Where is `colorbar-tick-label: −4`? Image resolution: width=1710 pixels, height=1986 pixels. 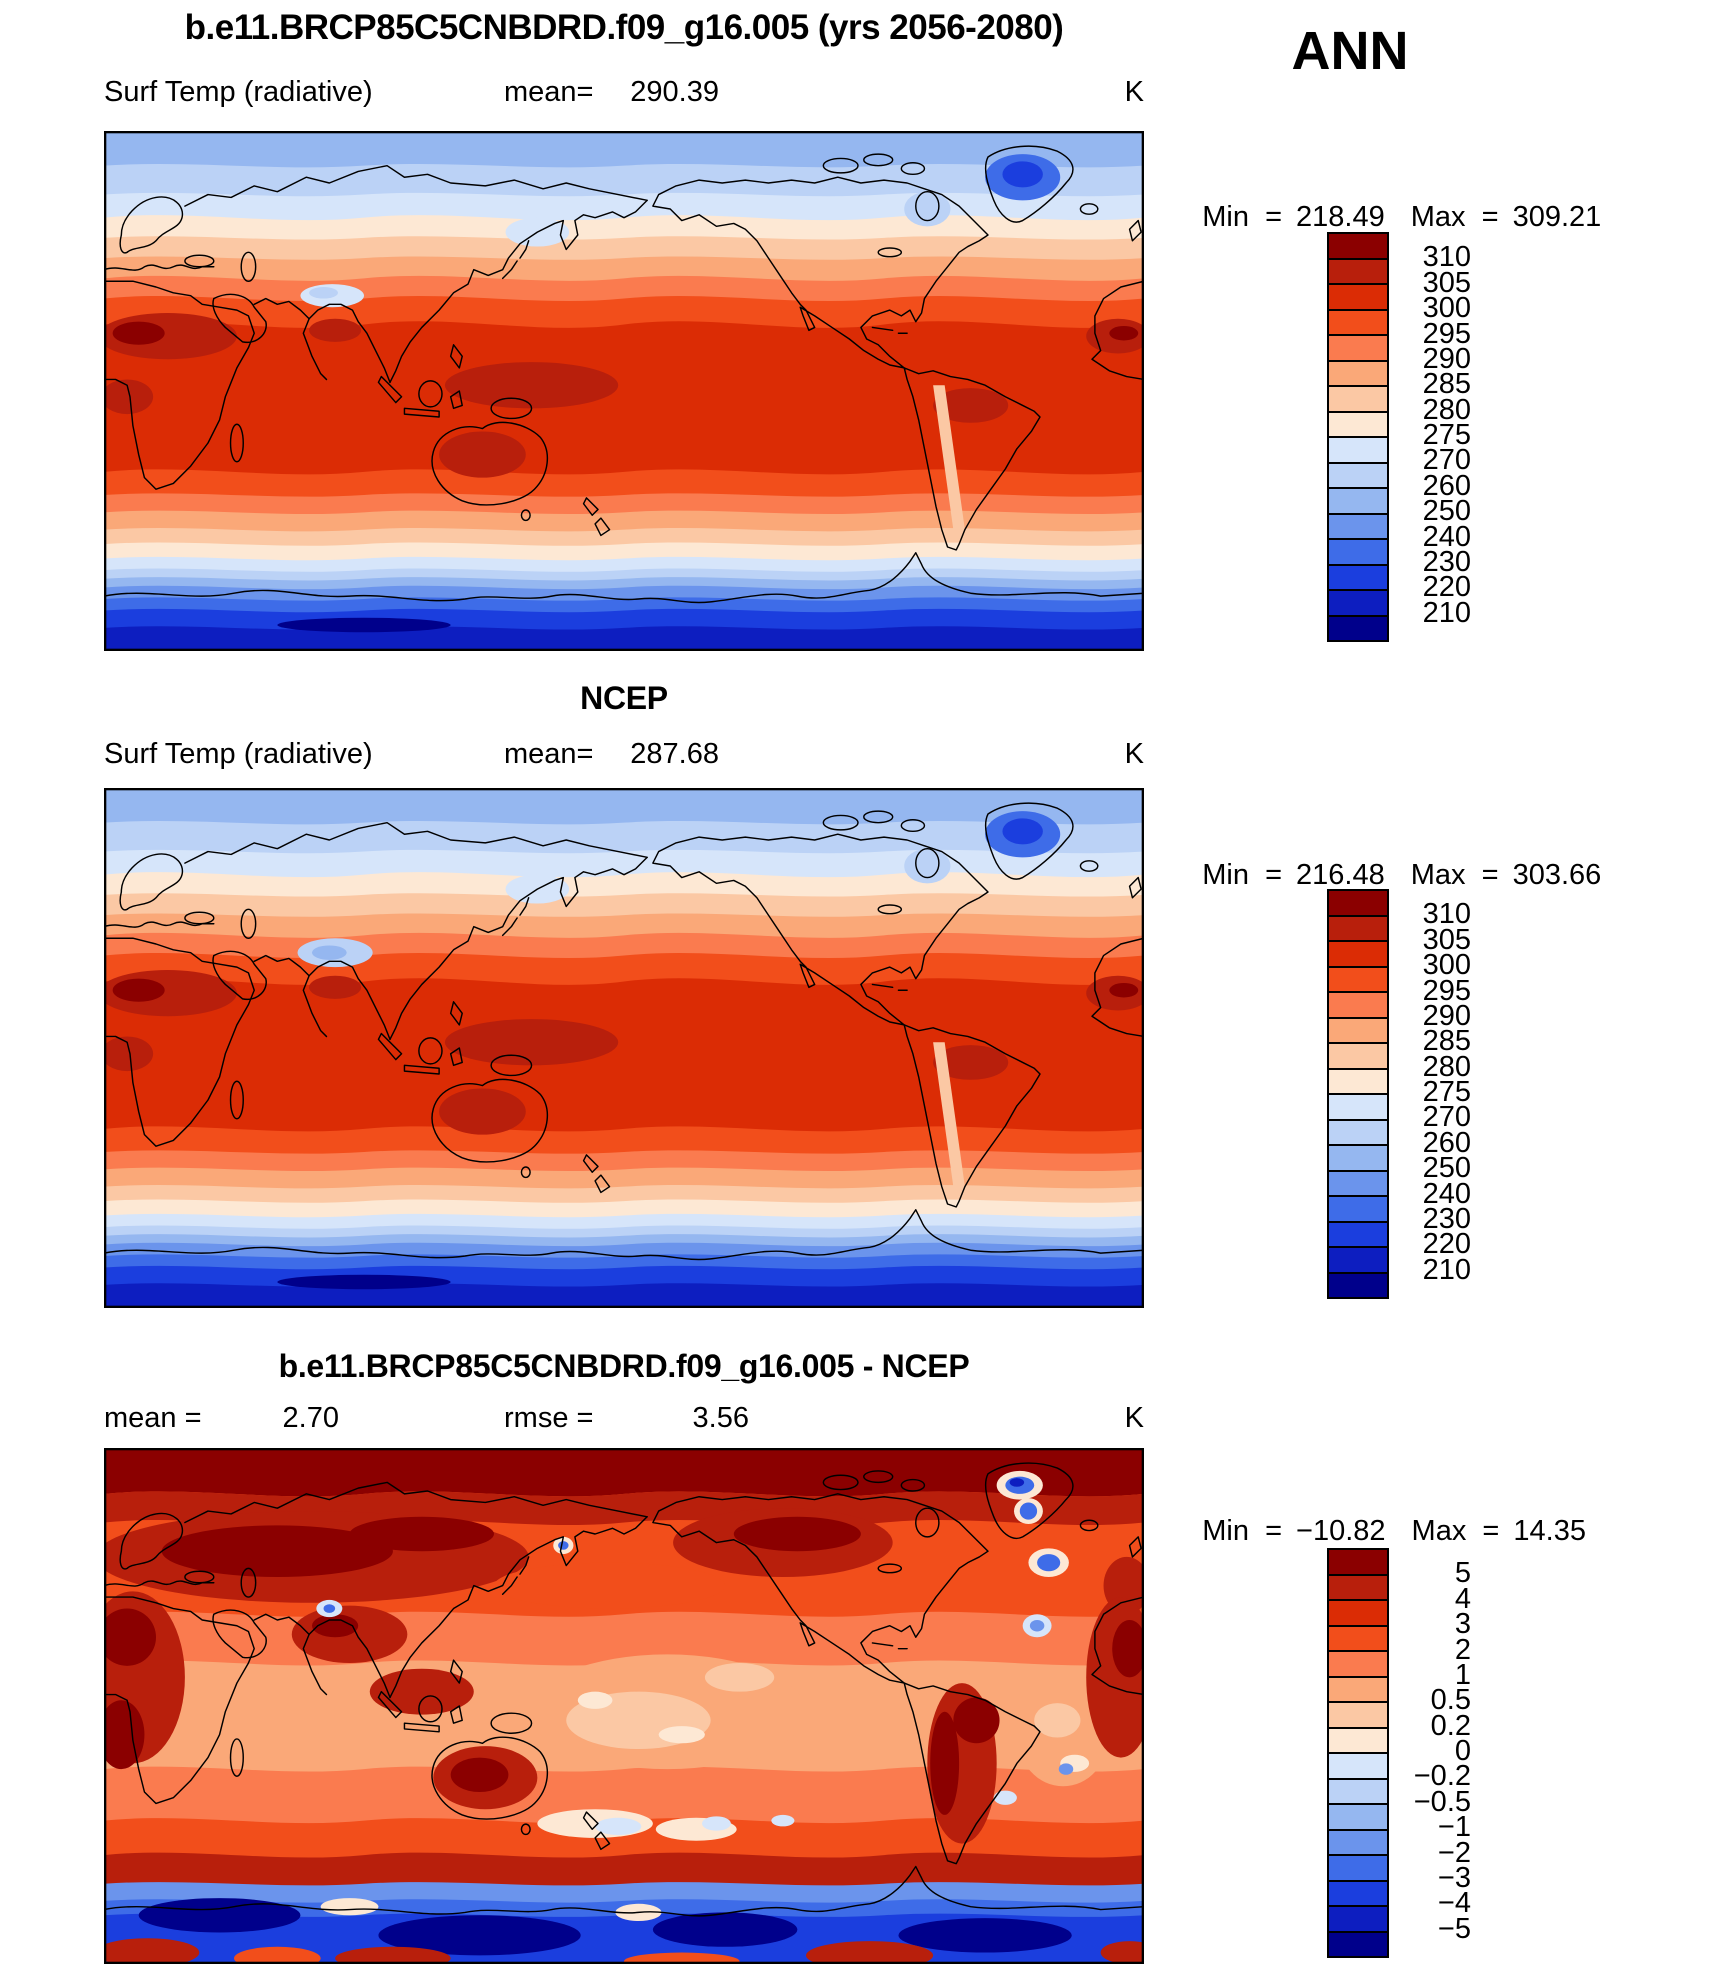
colorbar-tick-label: −4 is located at coordinates (1454, 1903).